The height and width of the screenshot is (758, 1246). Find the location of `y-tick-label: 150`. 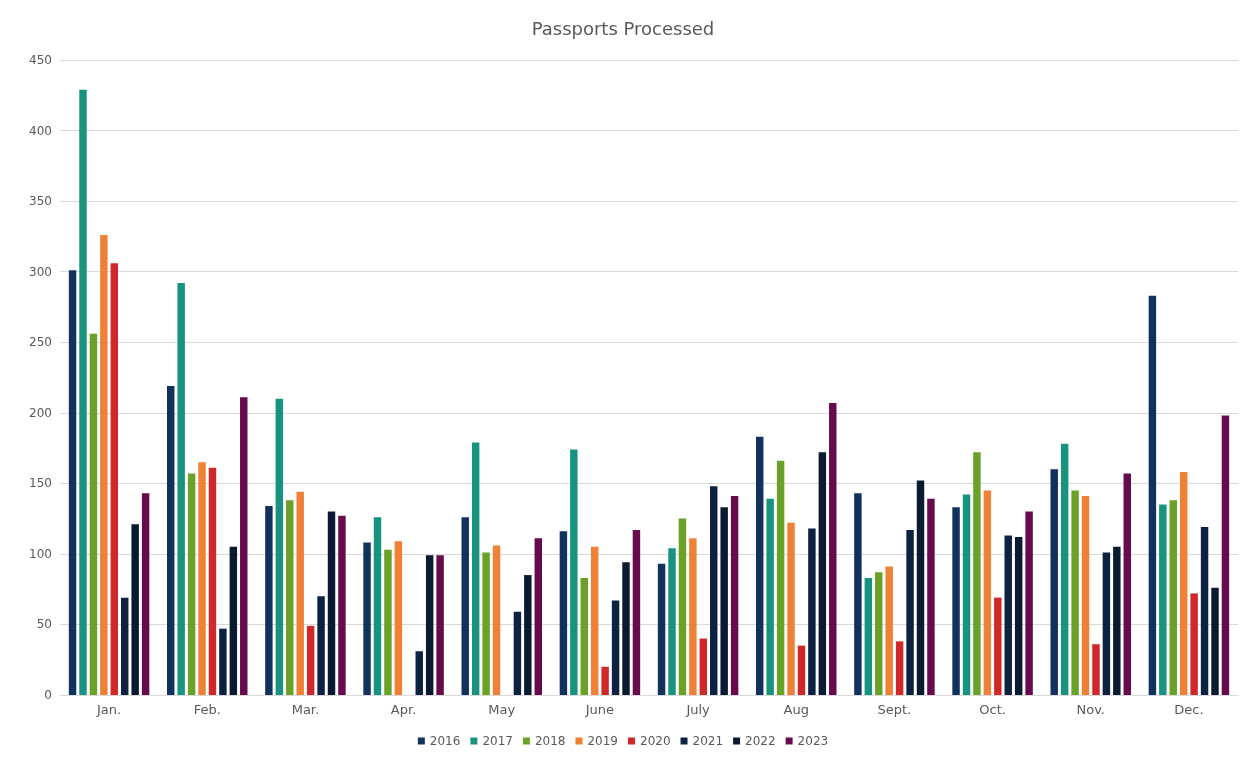

y-tick-label: 150 is located at coordinates (40, 483).